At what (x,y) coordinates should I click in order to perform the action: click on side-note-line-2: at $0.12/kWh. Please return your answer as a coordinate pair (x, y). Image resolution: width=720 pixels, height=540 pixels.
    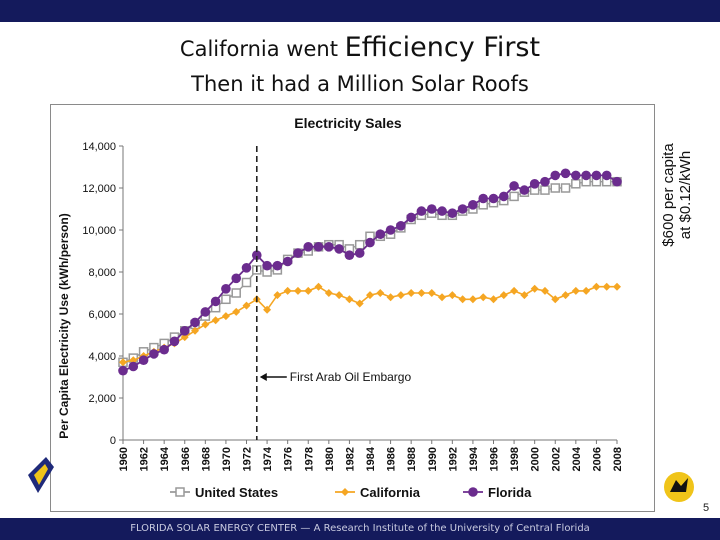
    Looking at the image, I should click on (685, 195).